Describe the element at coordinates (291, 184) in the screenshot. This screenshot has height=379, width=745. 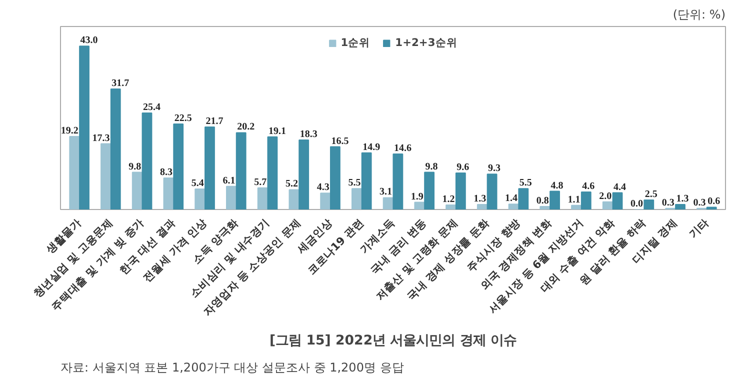
I see `data-label: 5.2` at that location.